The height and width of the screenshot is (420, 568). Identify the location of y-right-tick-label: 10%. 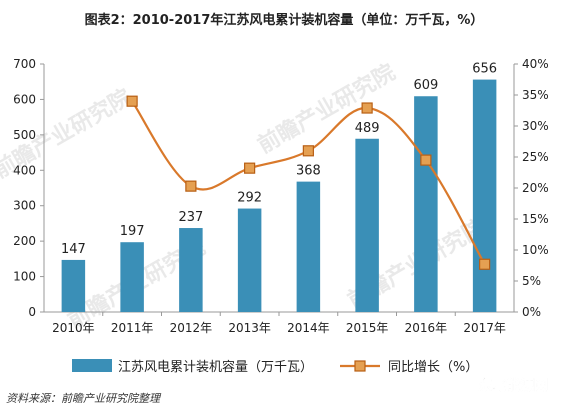
(535, 250).